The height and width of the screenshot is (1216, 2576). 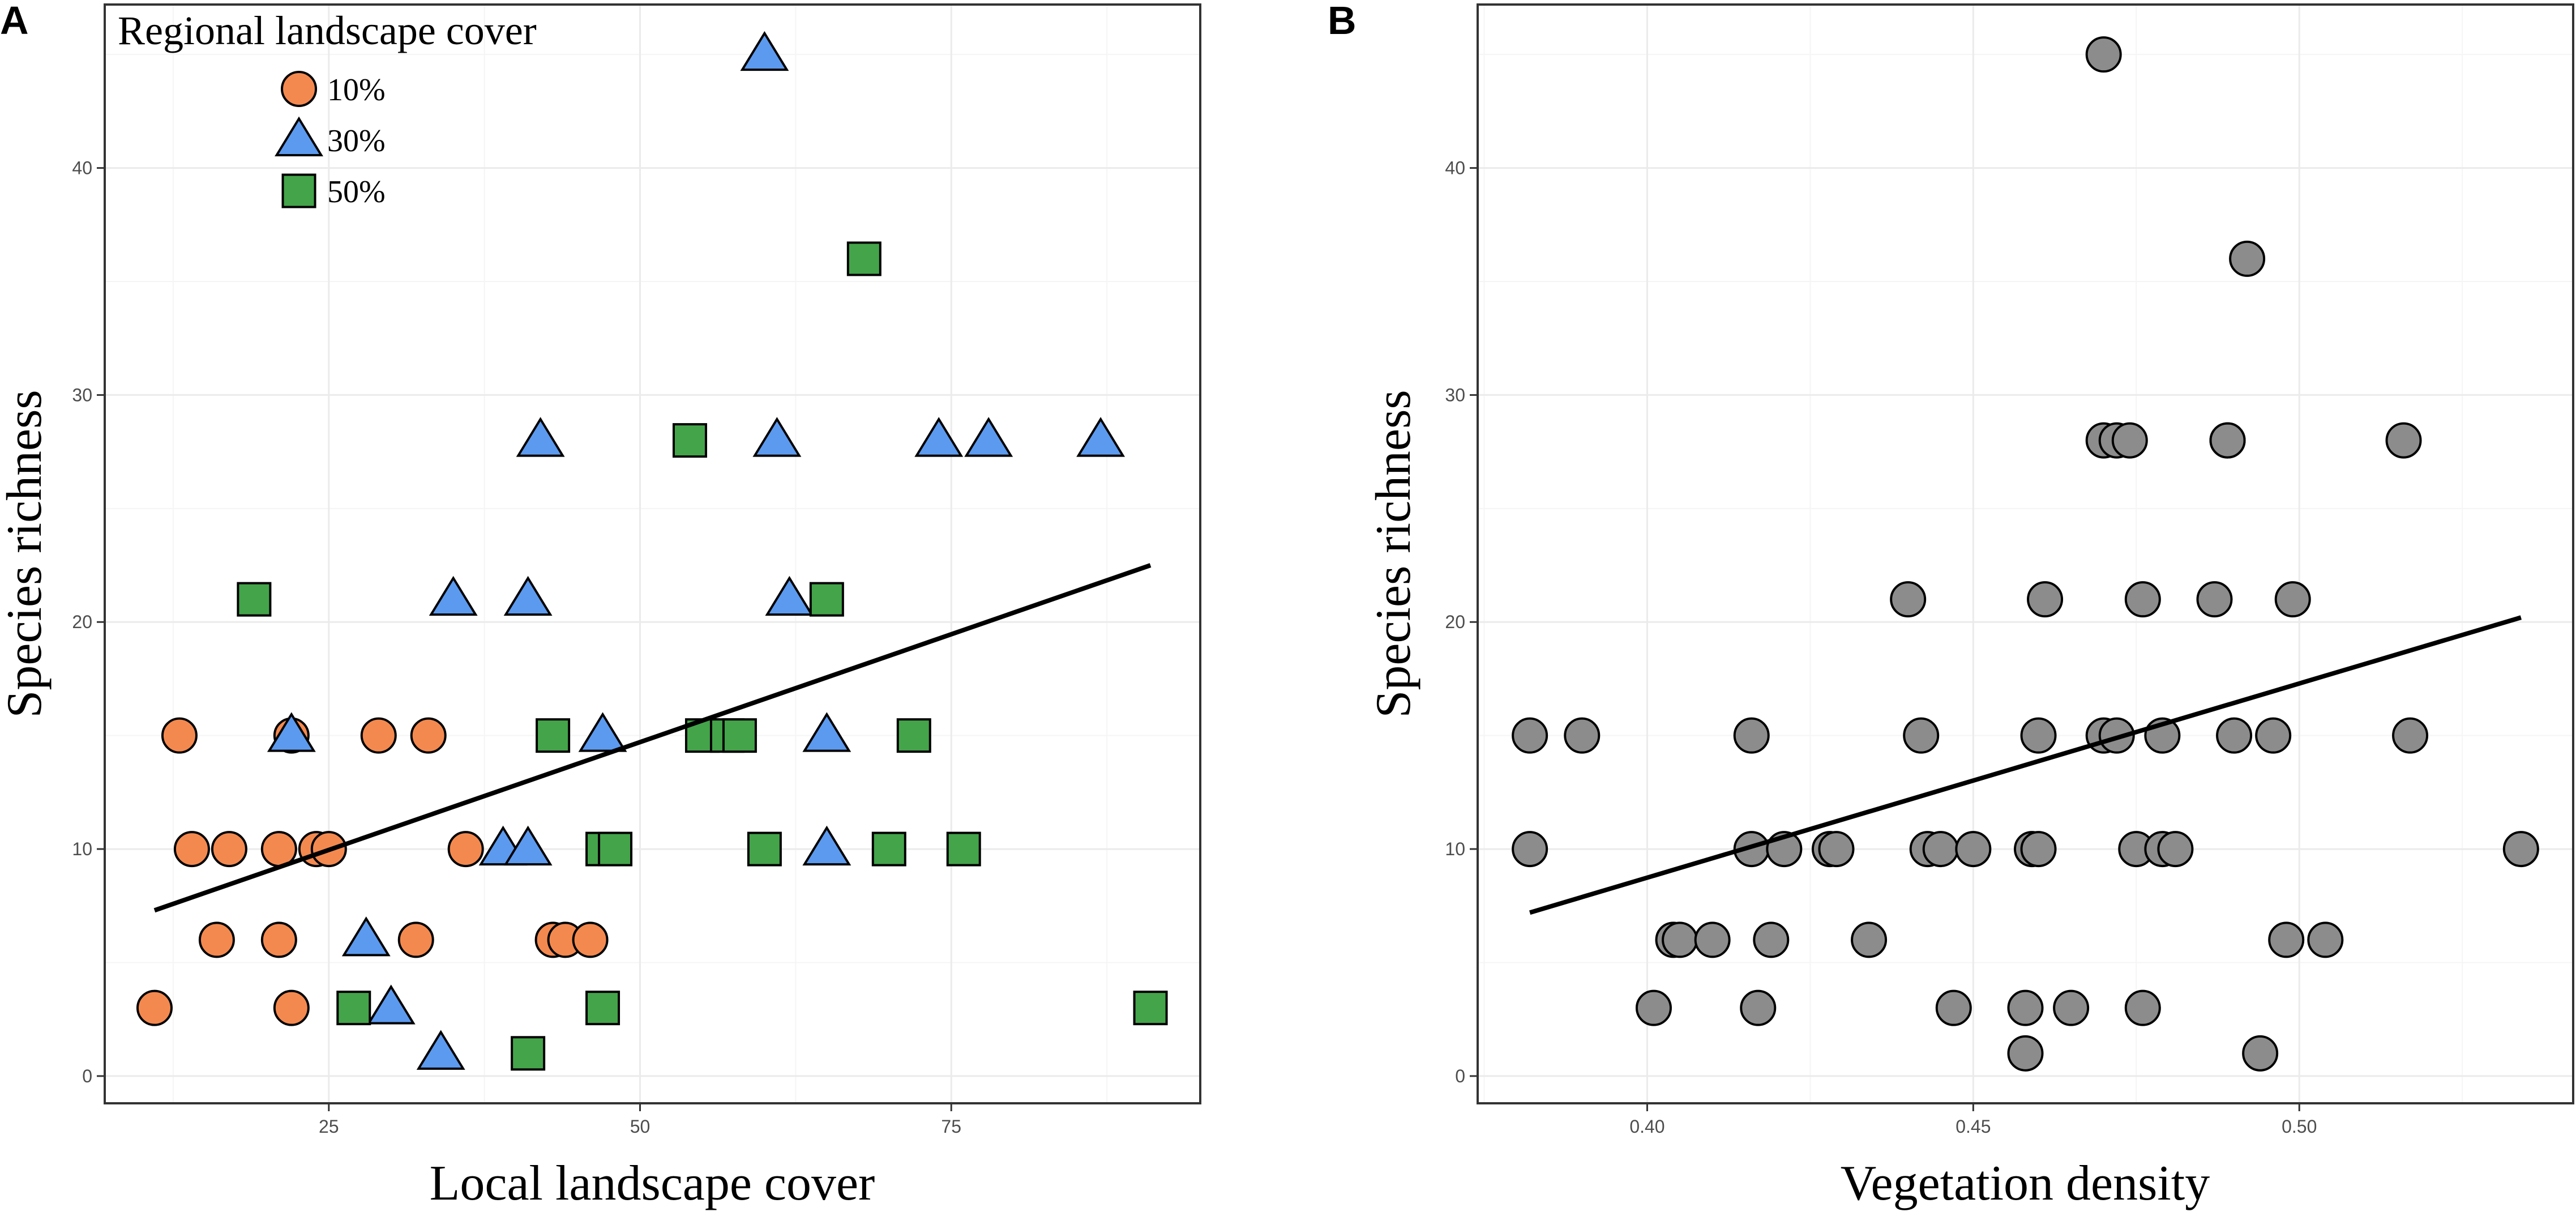 I want to click on legend-label: 30%, so click(x=356, y=141).